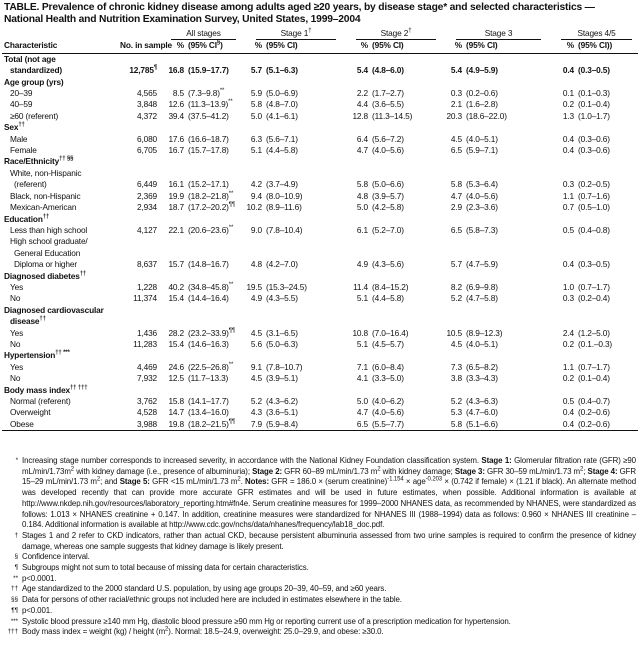  Describe the element at coordinates (146, 47) in the screenshot. I see `header-sample: No. in sample` at that location.